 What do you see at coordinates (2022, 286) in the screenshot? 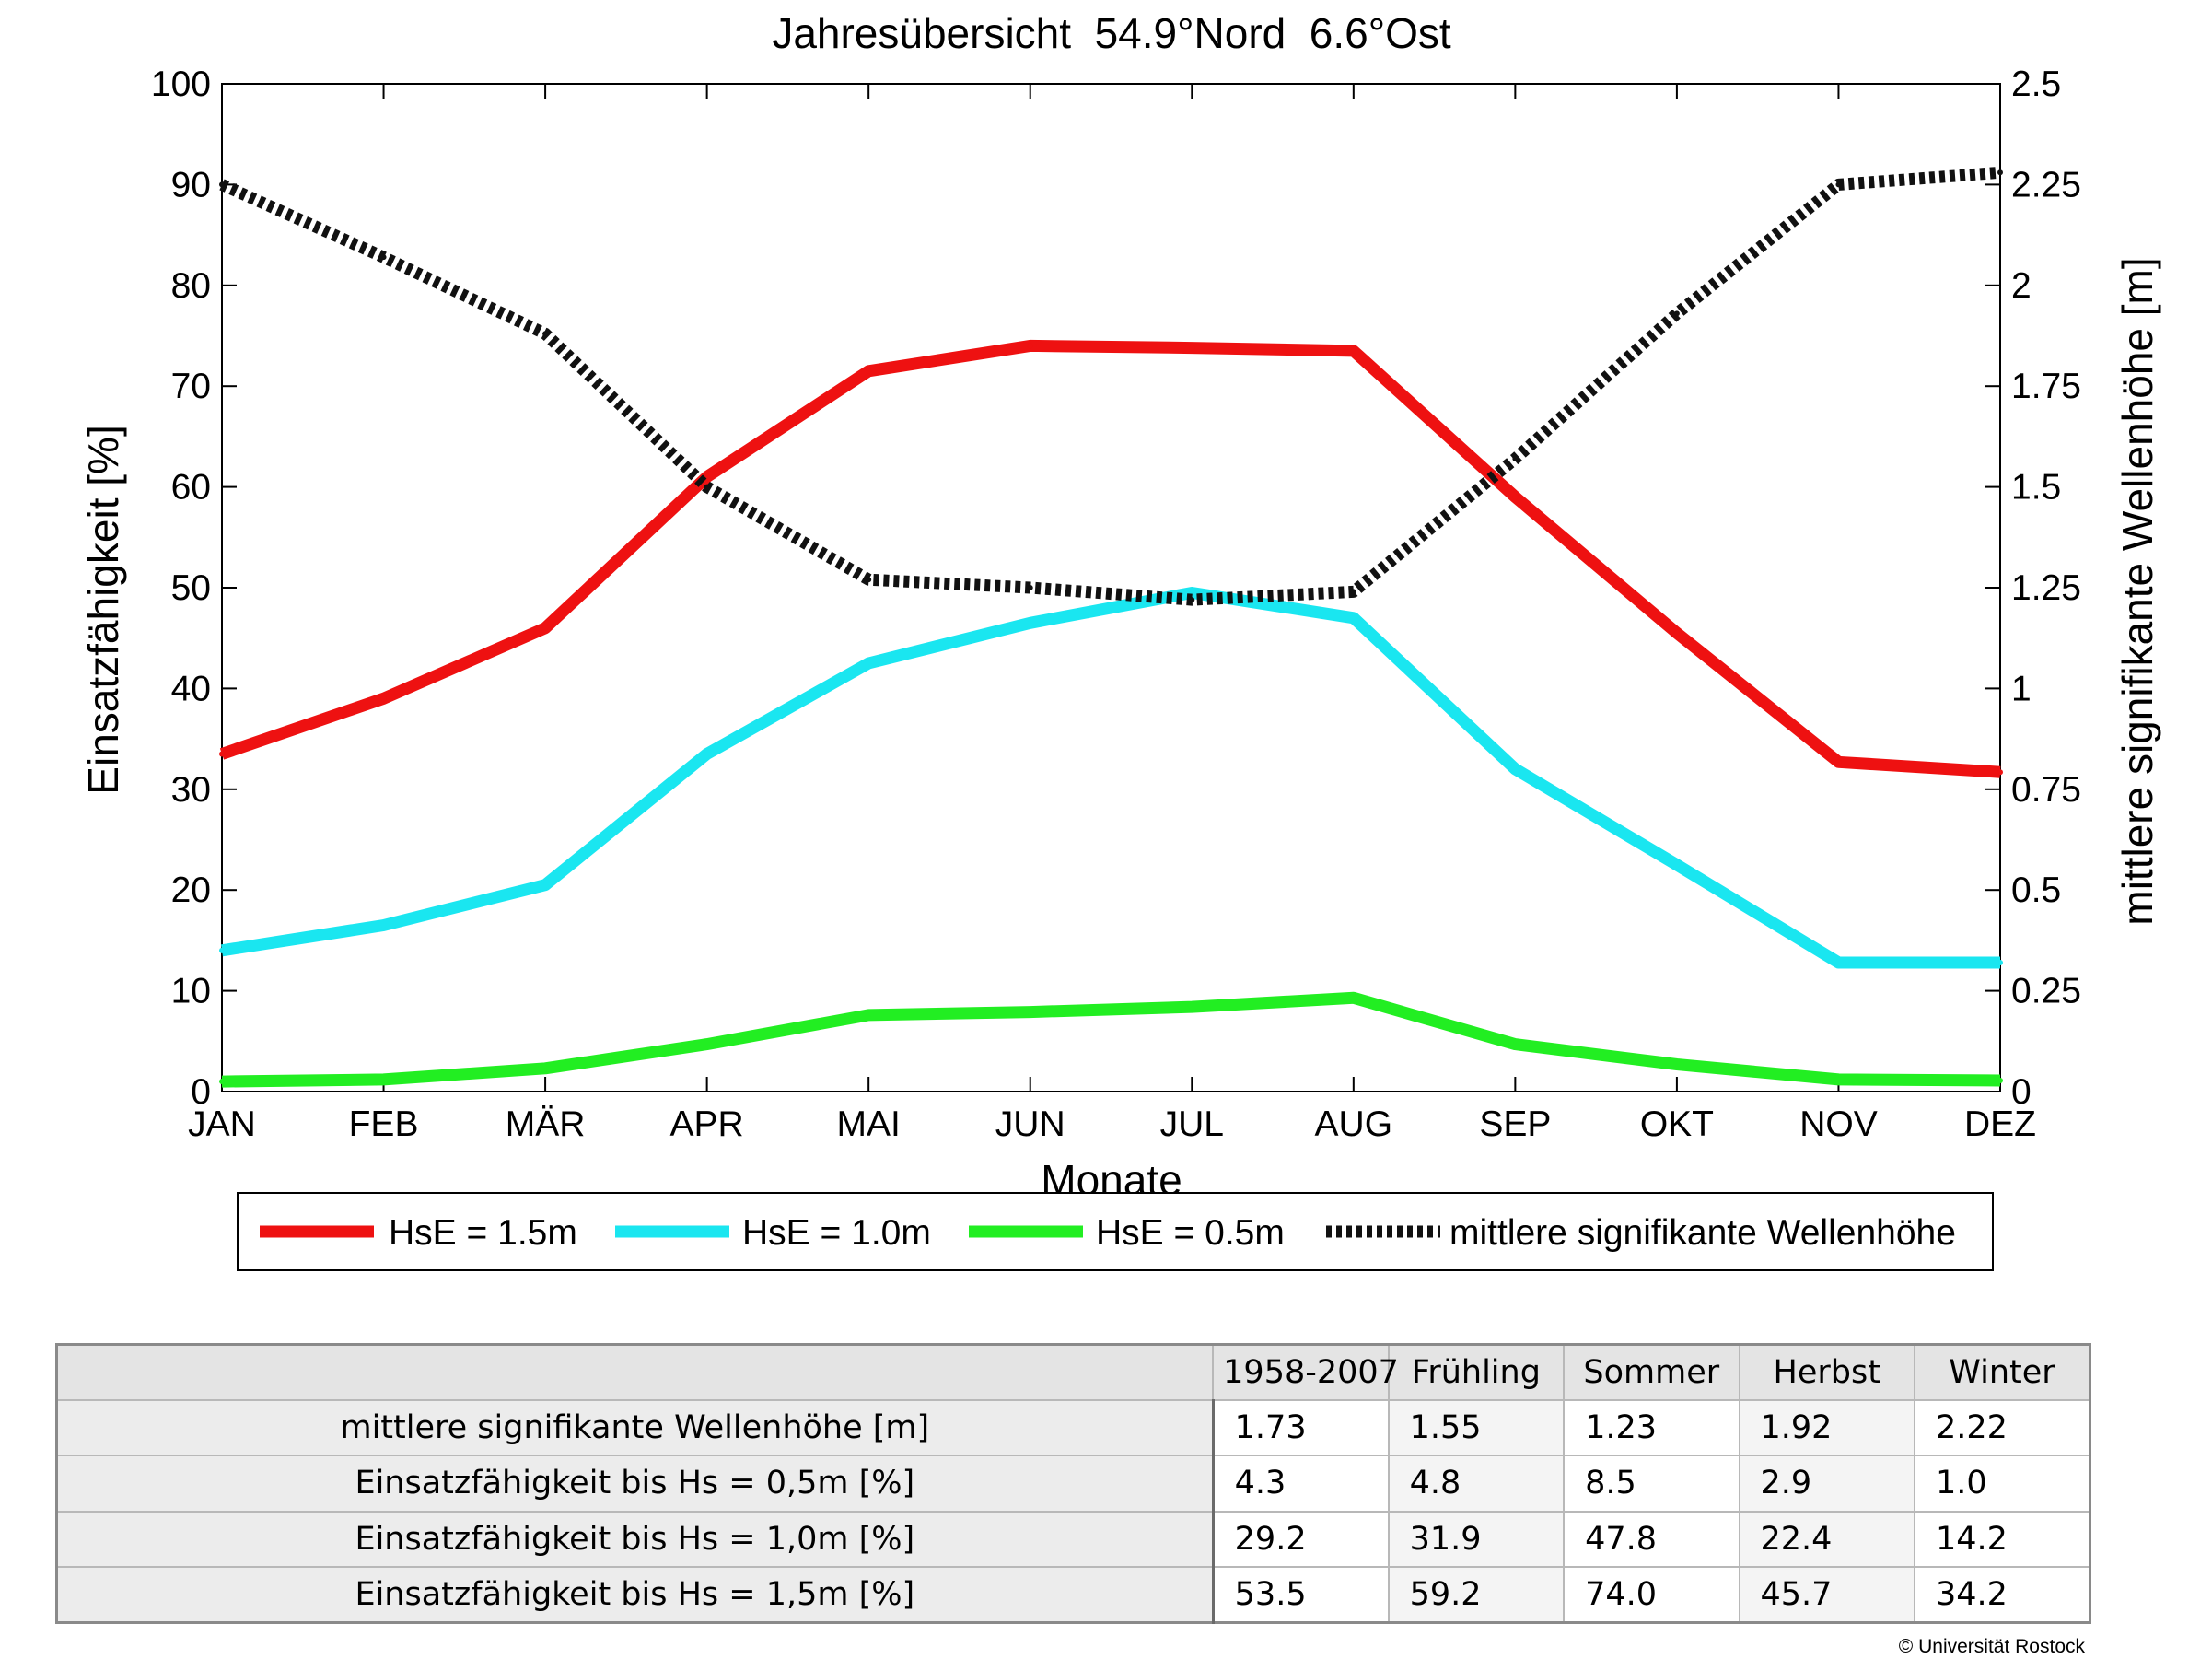
I see `y2-tick-label: 2` at bounding box center [2022, 286].